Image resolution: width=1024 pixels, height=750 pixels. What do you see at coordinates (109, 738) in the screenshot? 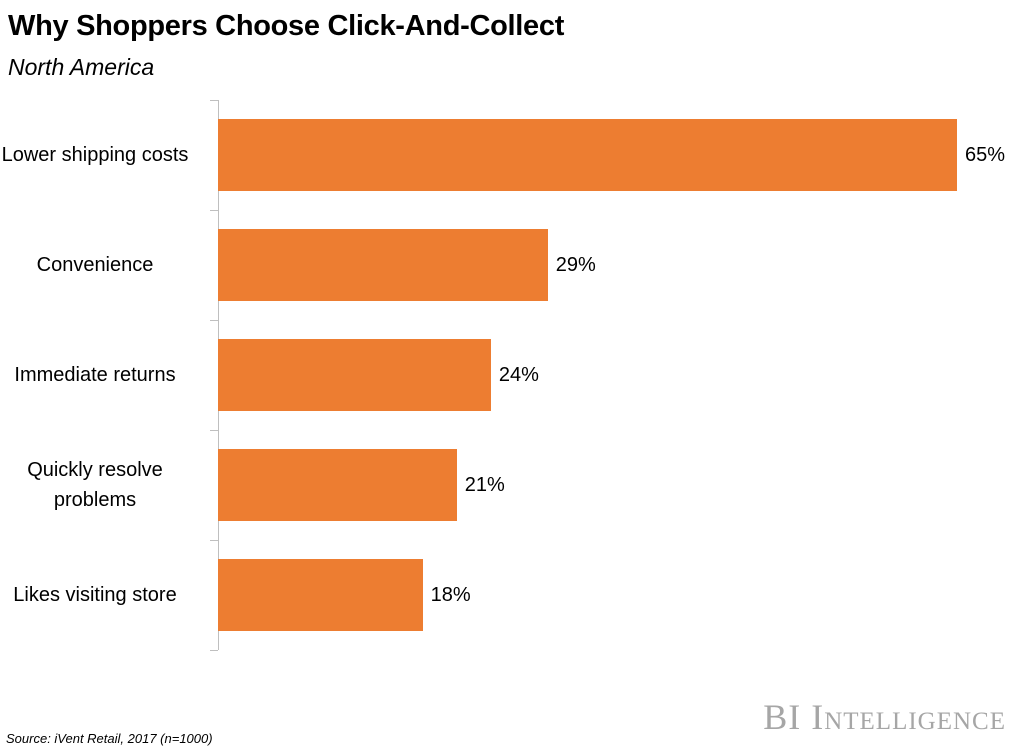
I see `source-note: Source: iVent Retail, 2017 (n=1000)` at bounding box center [109, 738].